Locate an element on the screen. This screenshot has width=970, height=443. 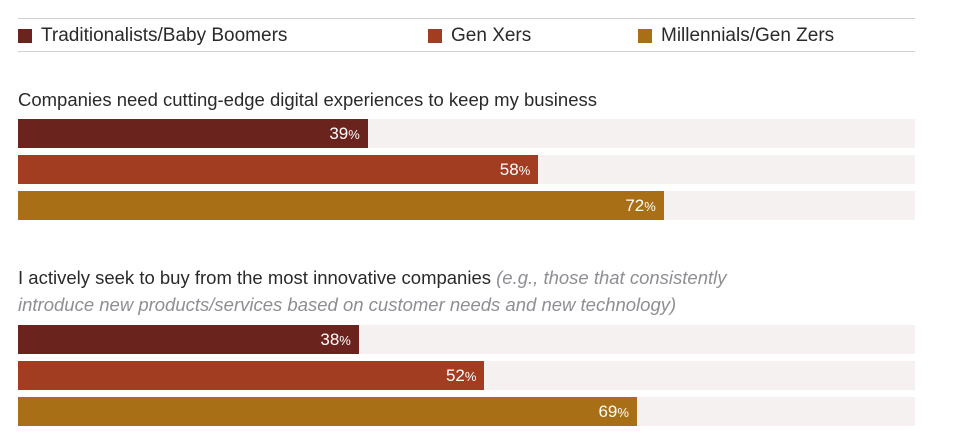
value-number: 72 is located at coordinates (635, 205).